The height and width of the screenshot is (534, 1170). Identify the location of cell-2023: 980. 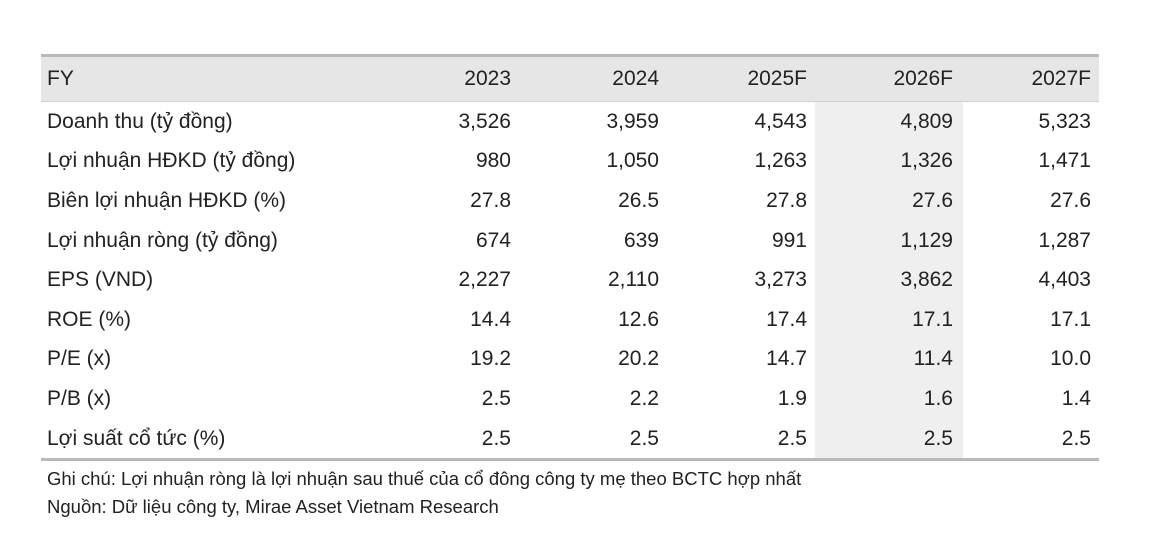
(493, 161).